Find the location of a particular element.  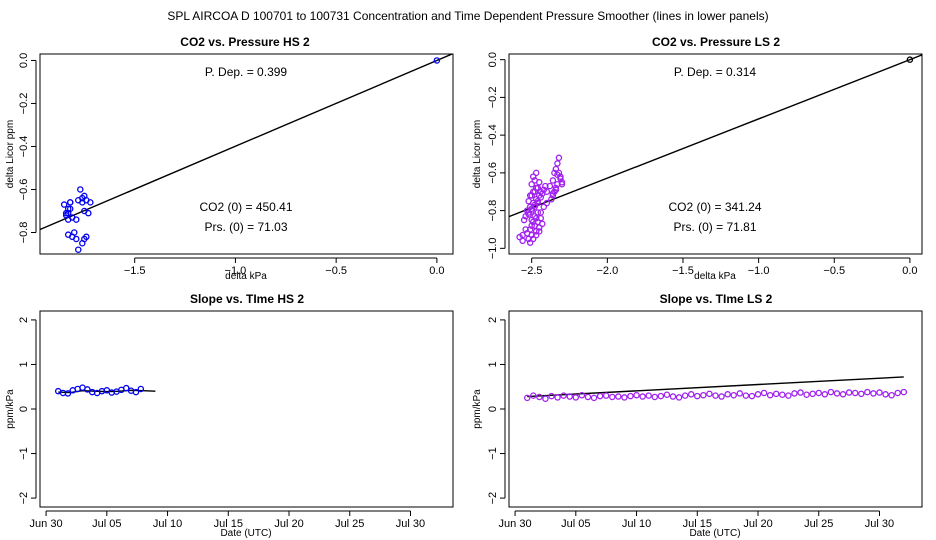

p-dep-annotation: P. Dep. = 0.314 is located at coordinates (715, 72).